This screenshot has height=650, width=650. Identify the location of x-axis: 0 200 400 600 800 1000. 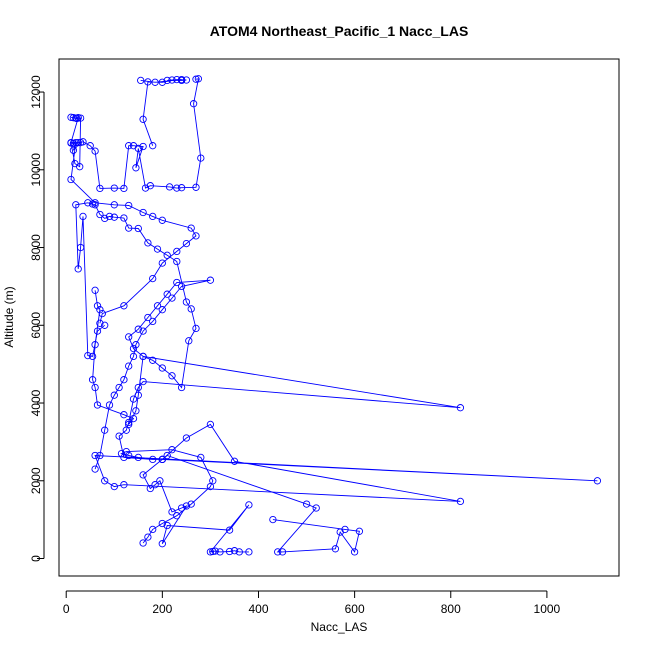
(312, 603).